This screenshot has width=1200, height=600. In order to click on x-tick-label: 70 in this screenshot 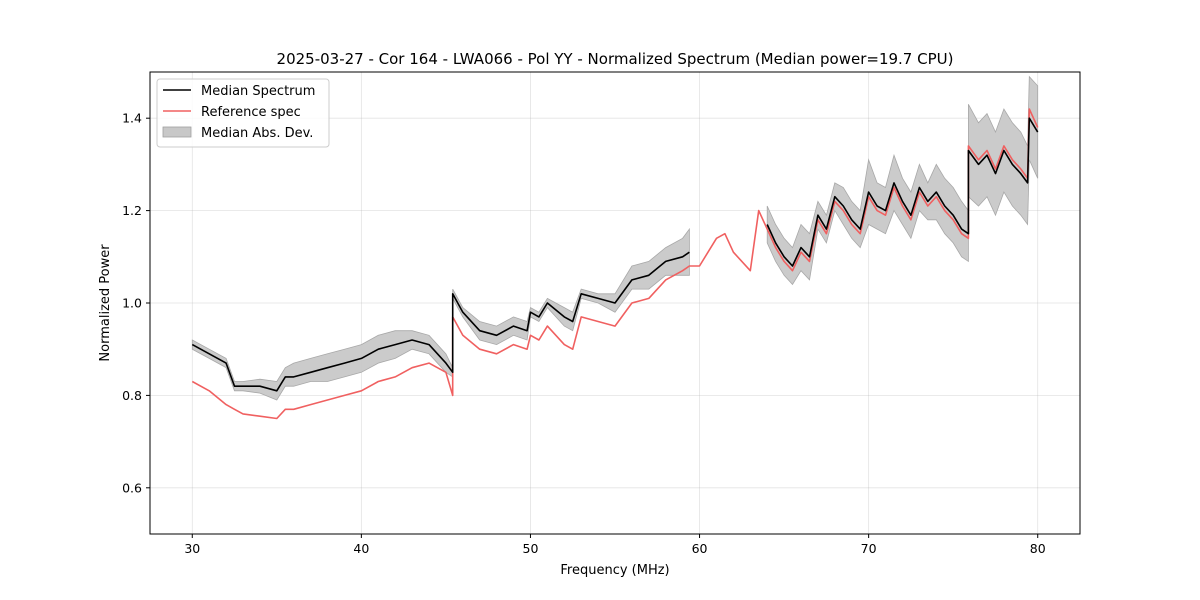, I will do `click(869, 548)`.